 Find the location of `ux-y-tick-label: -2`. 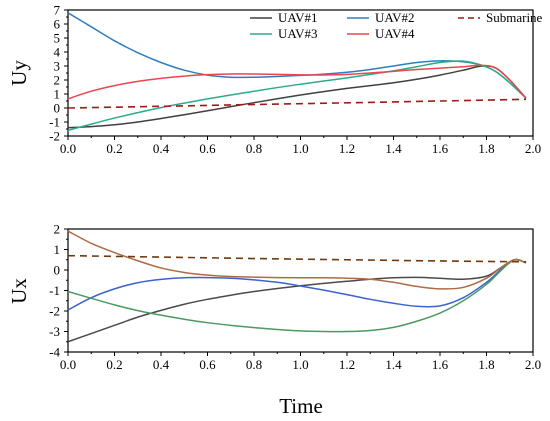

ux-y-tick-label: -2 is located at coordinates (54, 311).